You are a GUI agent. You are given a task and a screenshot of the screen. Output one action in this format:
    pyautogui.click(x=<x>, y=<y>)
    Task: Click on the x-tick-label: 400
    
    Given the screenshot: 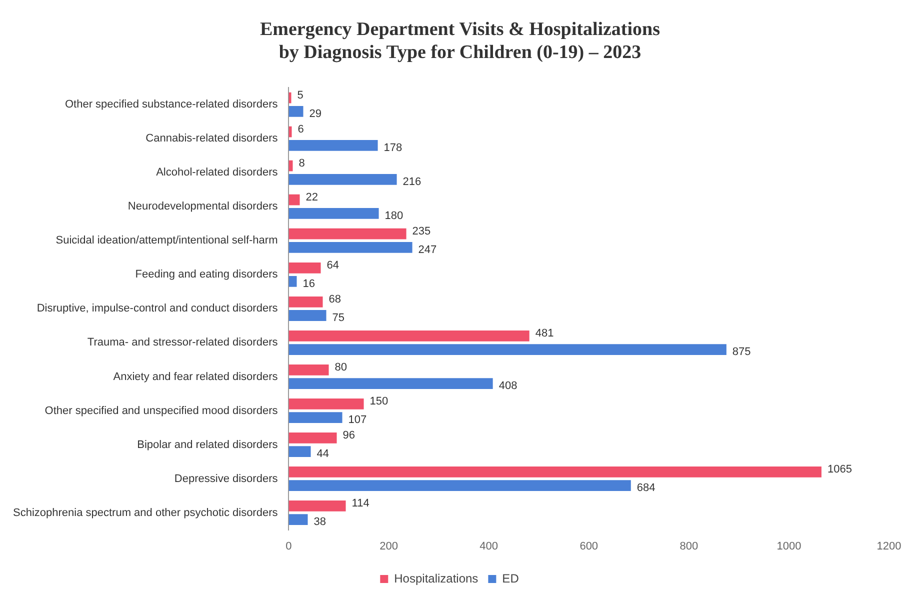 What is the action you would take?
    pyautogui.click(x=489, y=546)
    